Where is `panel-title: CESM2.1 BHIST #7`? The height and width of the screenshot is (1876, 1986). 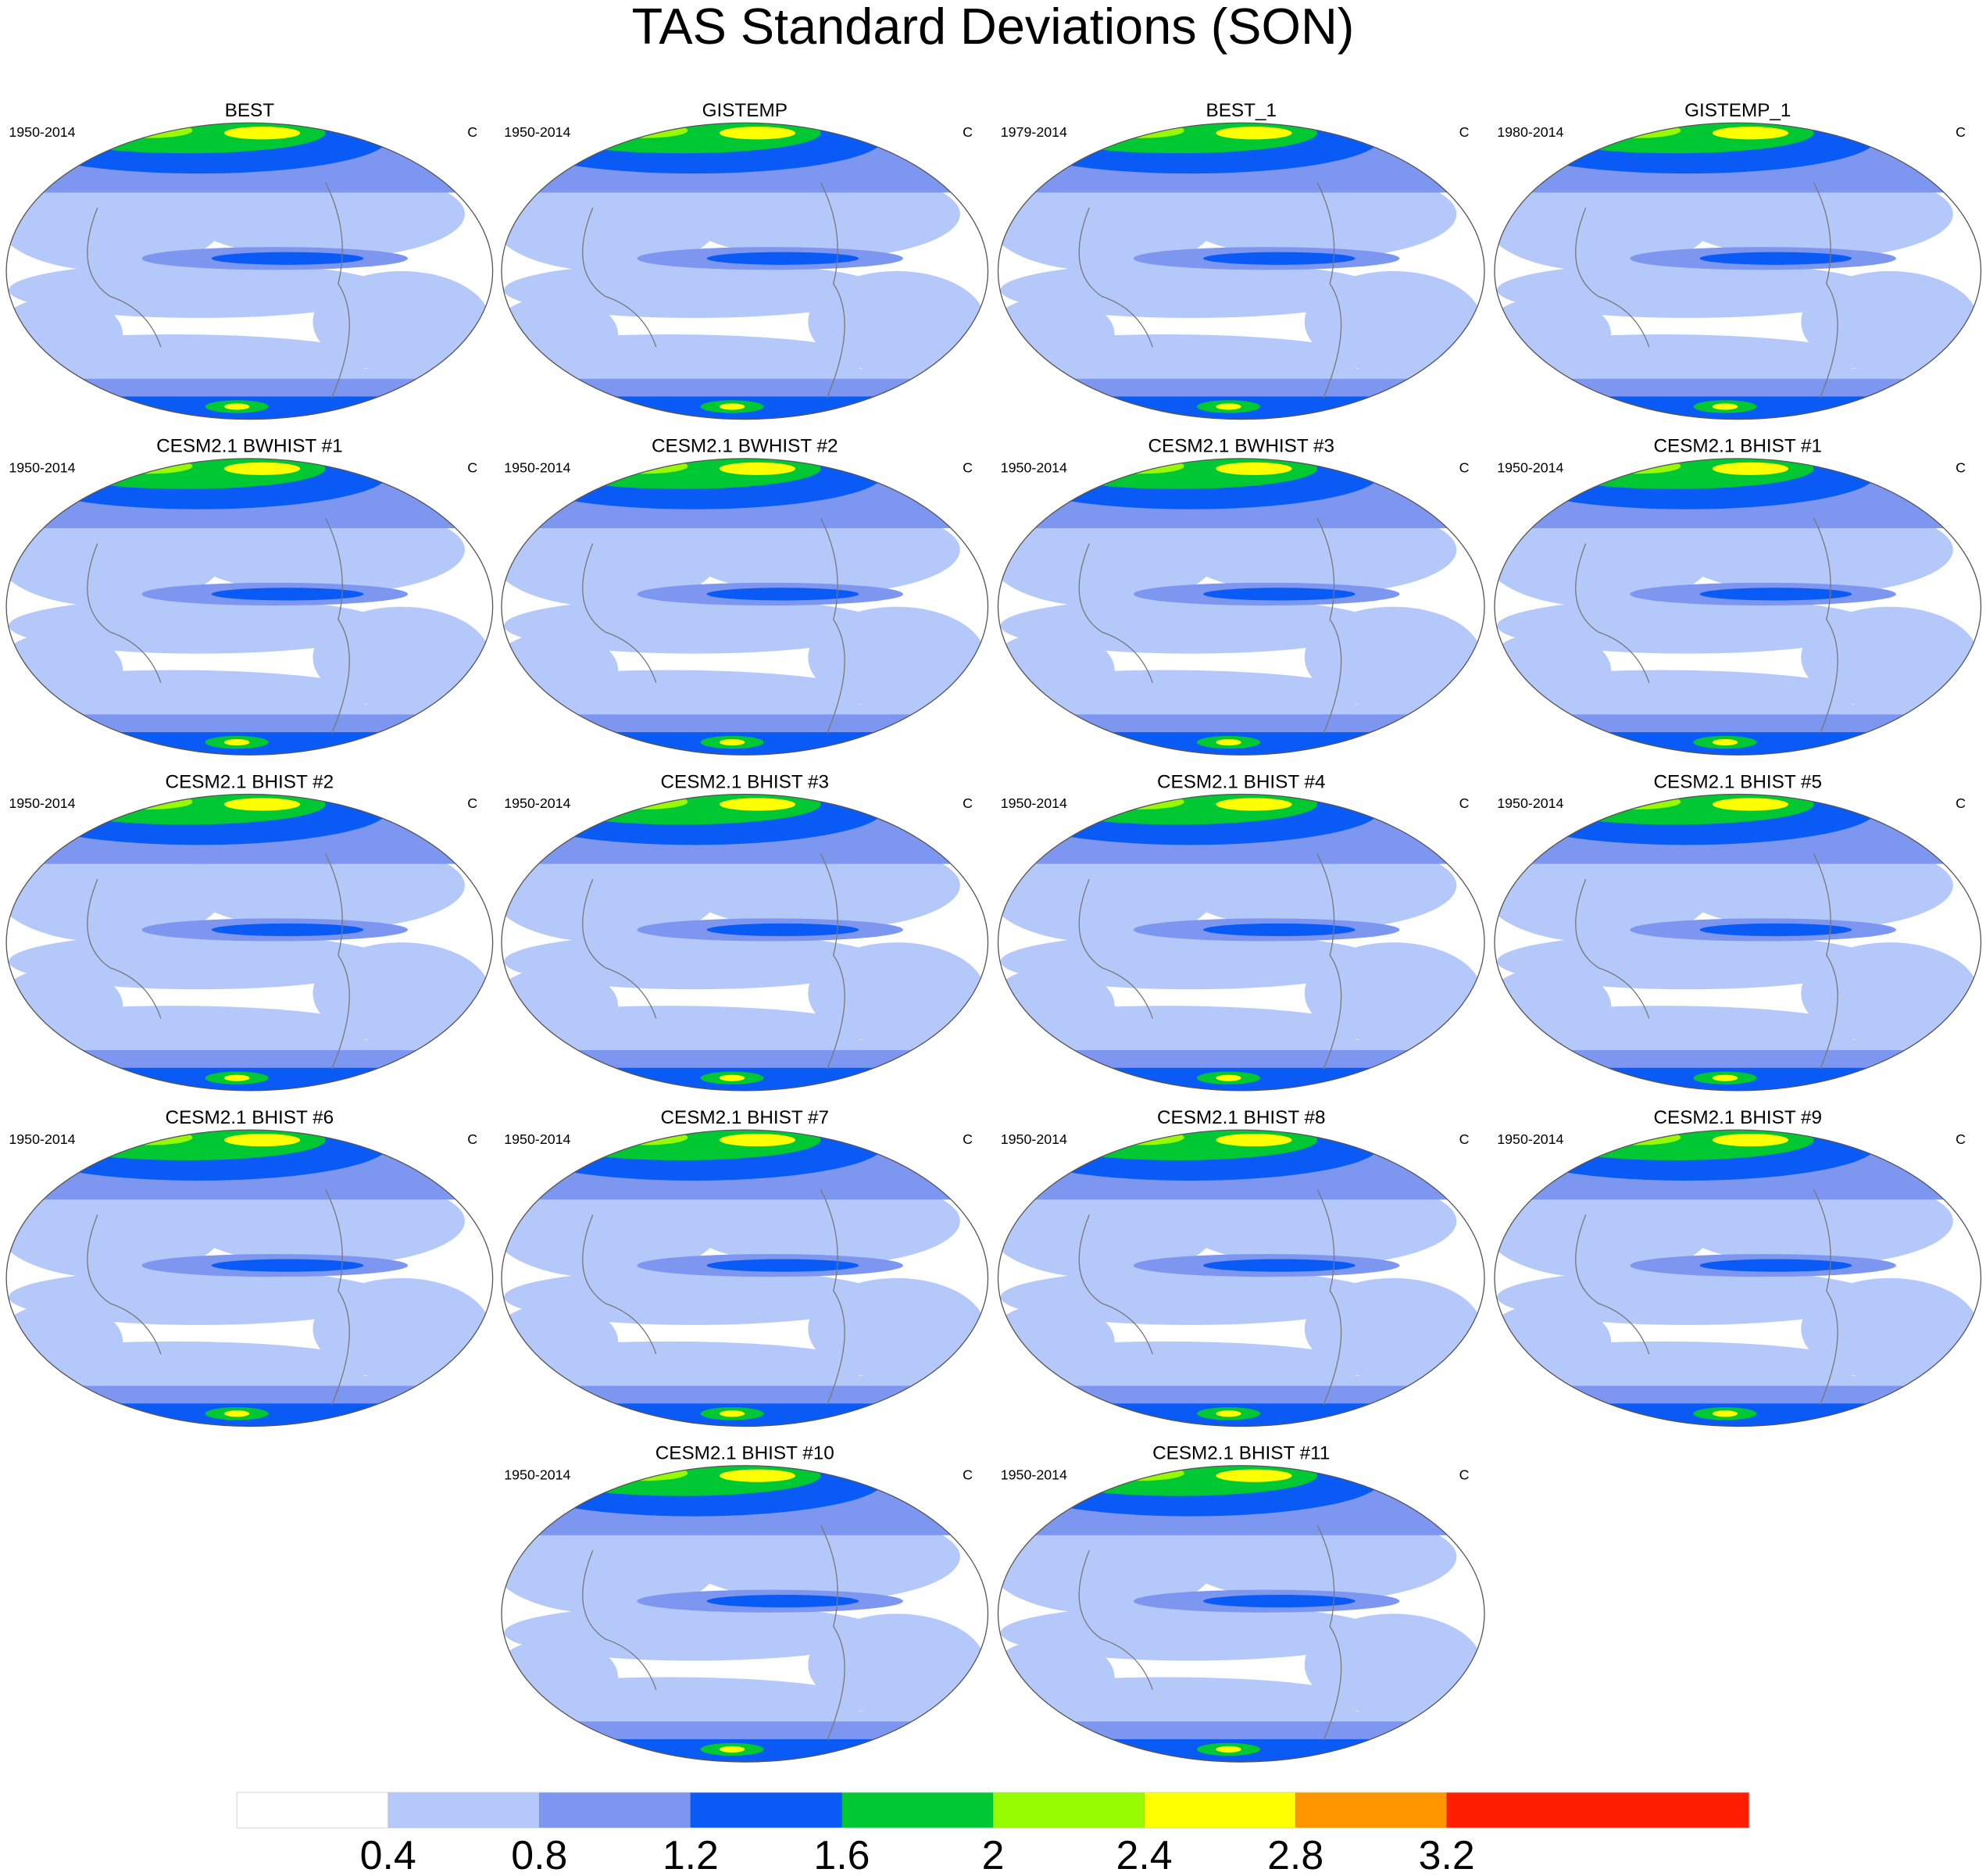
panel-title: CESM2.1 BHIST #7 is located at coordinates (744, 1117).